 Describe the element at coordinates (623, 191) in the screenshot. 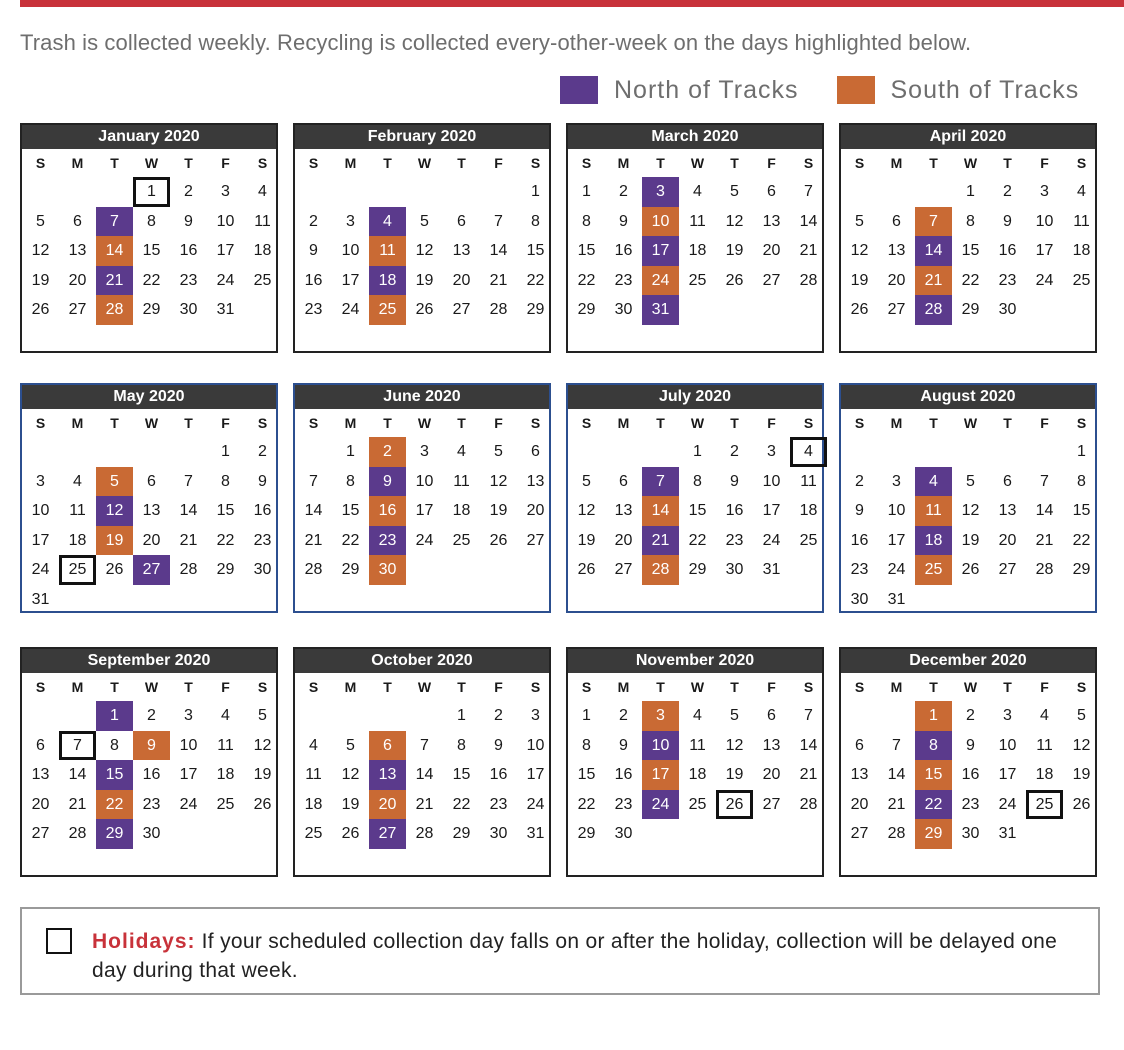

I see `day-cell: 2` at that location.